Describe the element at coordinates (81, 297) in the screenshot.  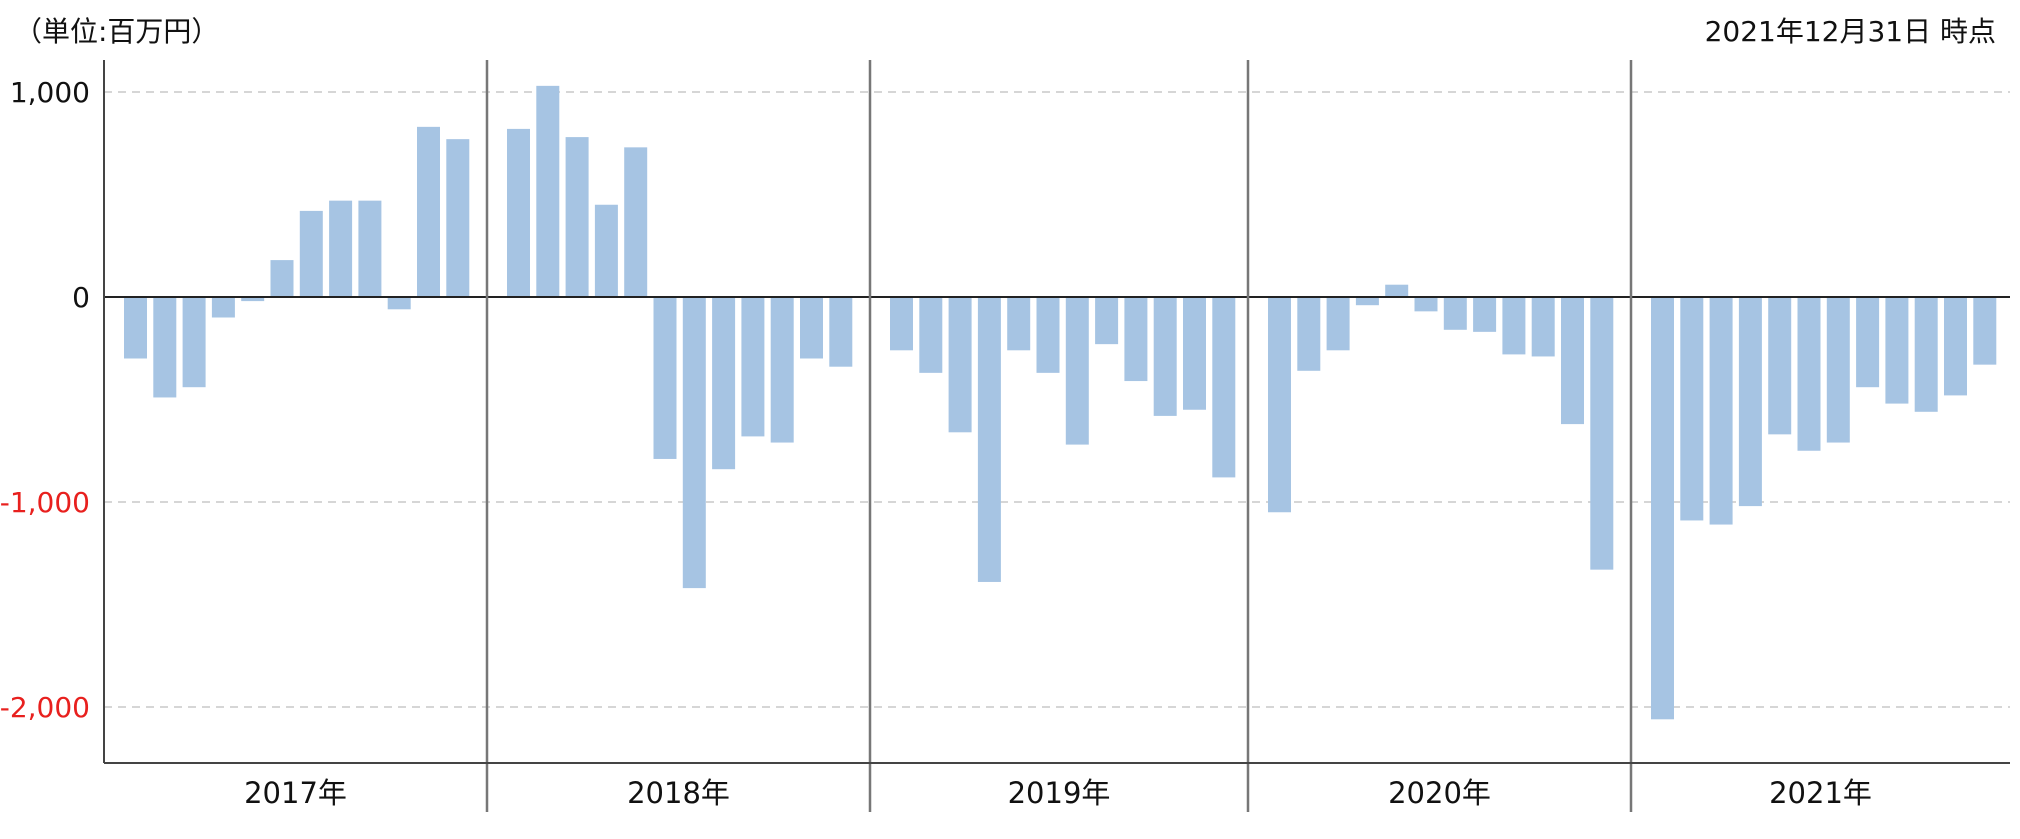
I see `y-tick-label: 0` at that location.